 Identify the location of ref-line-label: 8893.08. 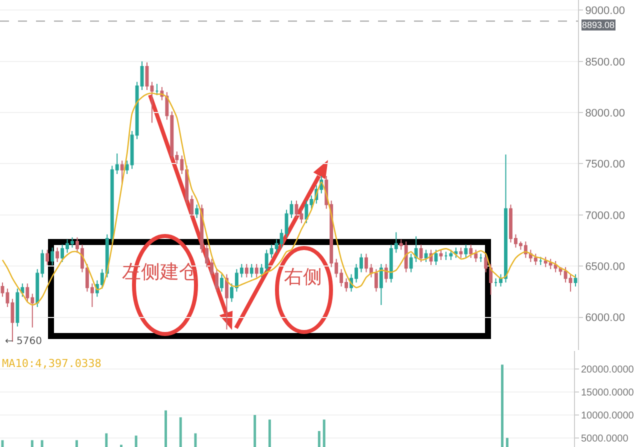
(598, 25).